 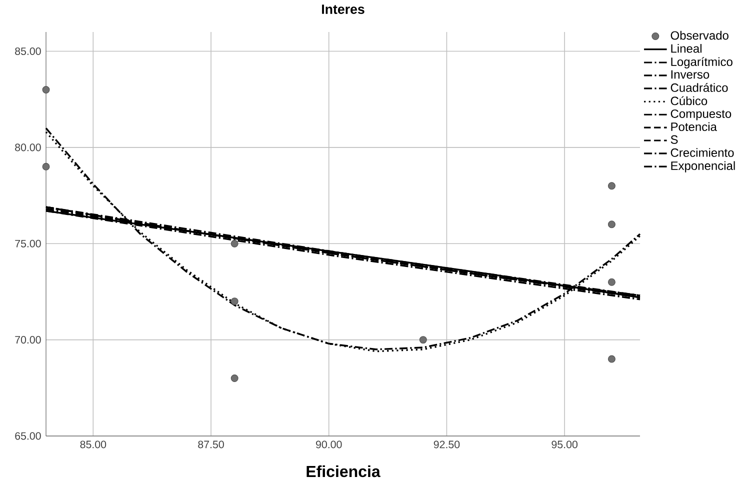 What do you see at coordinates (674, 139) in the screenshot?
I see `legend-label: S` at bounding box center [674, 139].